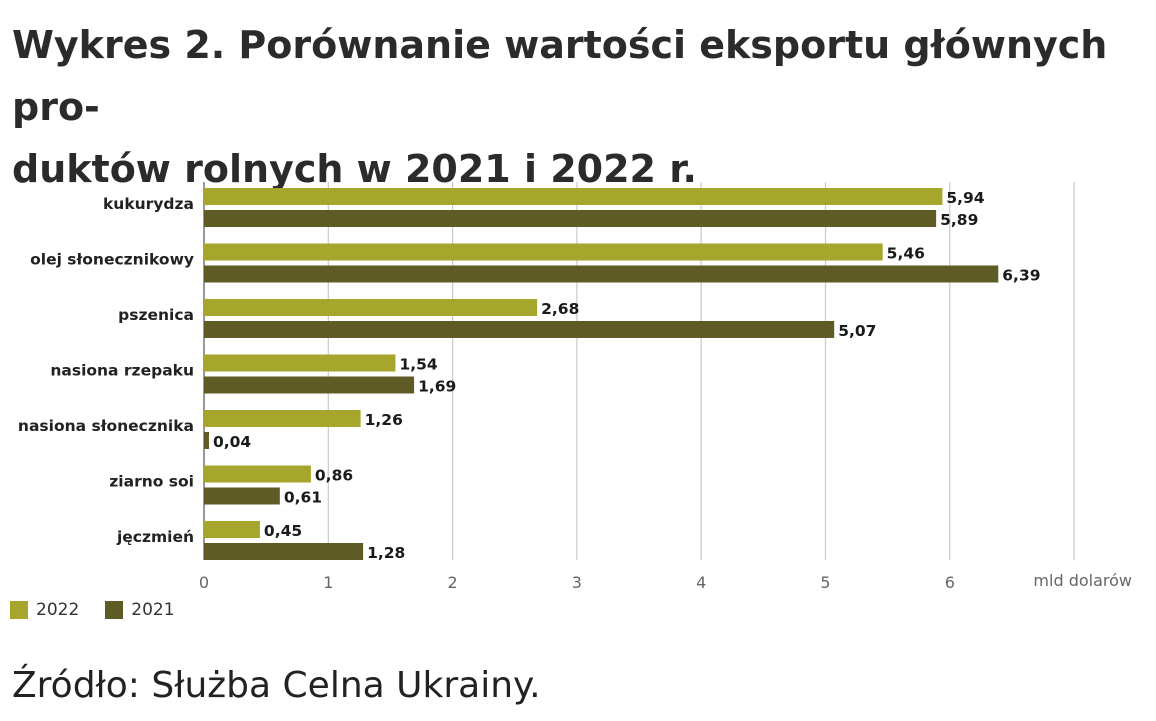 The height and width of the screenshot is (721, 1156). Describe the element at coordinates (453, 582) in the screenshot. I see `x-tick-label-2: 2` at that location.